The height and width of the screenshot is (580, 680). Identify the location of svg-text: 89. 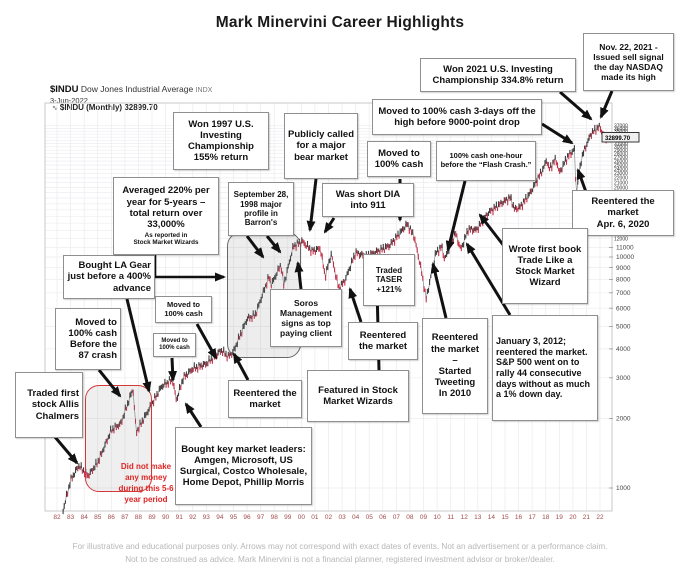
(152, 517).